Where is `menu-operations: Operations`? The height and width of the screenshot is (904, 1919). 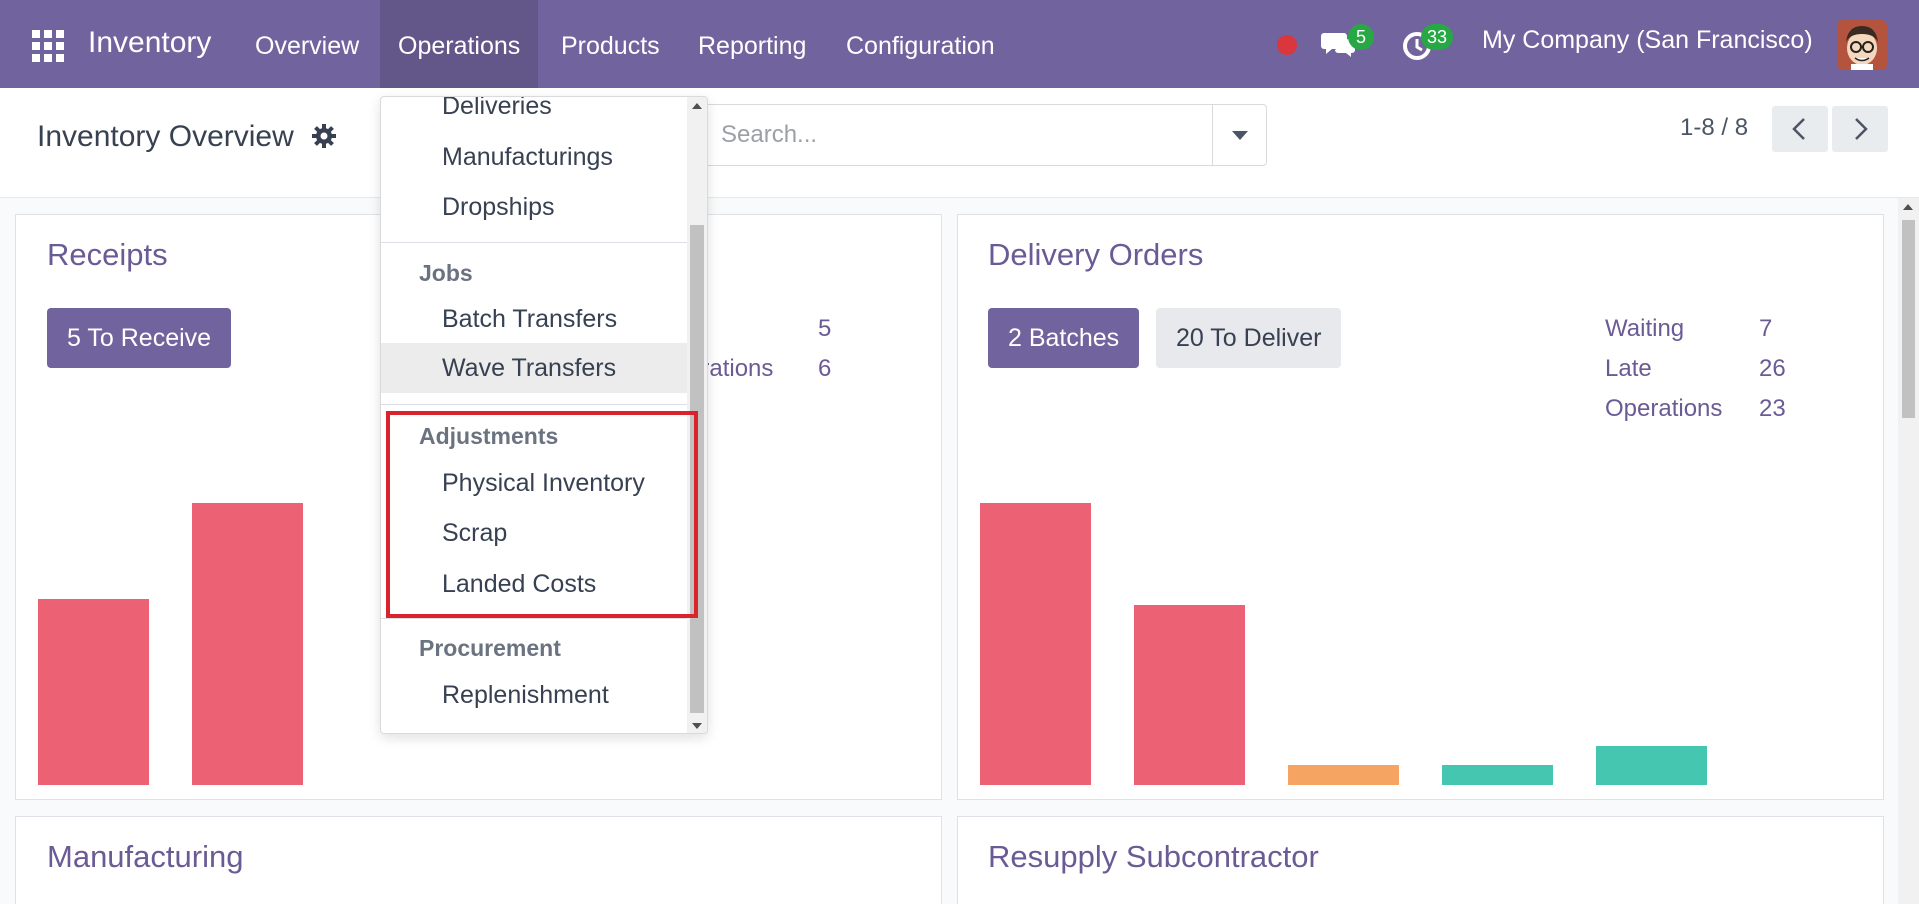
menu-operations: Operations is located at coordinates (459, 44).